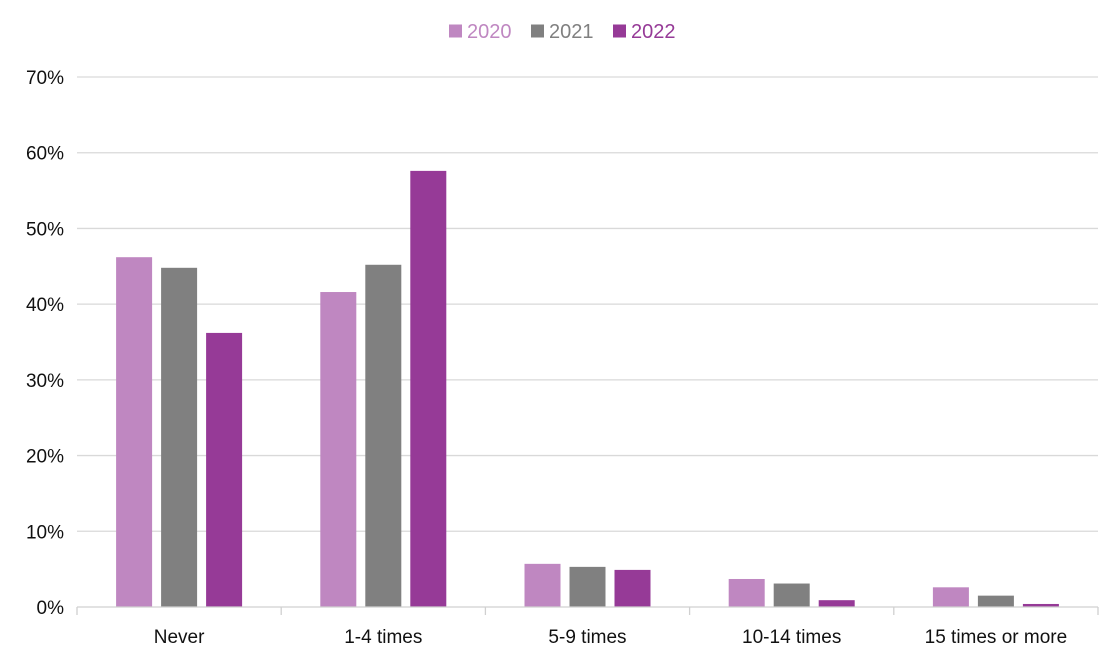 This screenshot has width=1120, height=664. Describe the element at coordinates (791, 637) in the screenshot. I see `x-tick-label: 10-14 times` at that location.